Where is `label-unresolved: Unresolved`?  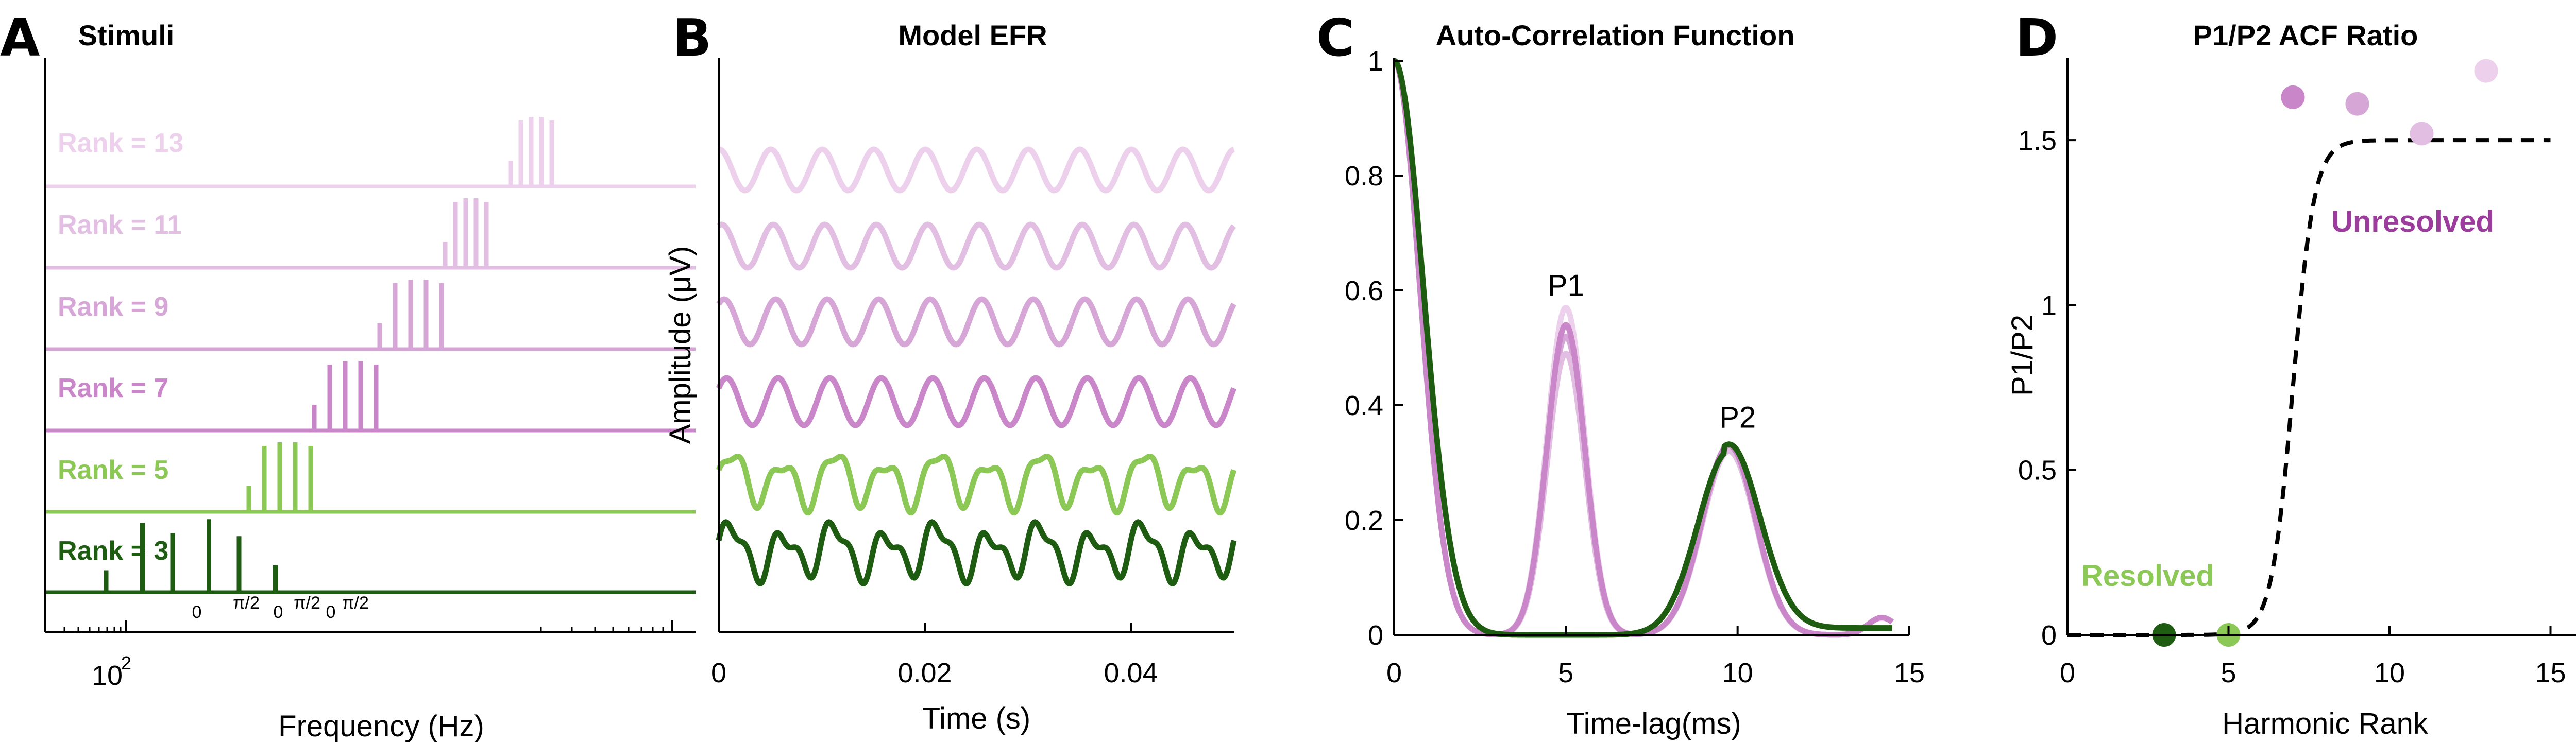 label-unresolved: Unresolved is located at coordinates (2412, 221).